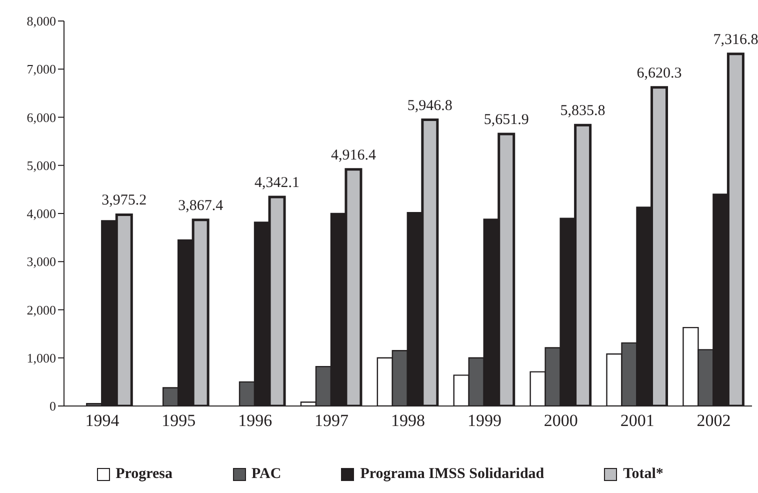  Describe the element at coordinates (41, 165) in the screenshot. I see `y-tick-label: 5,000` at that location.